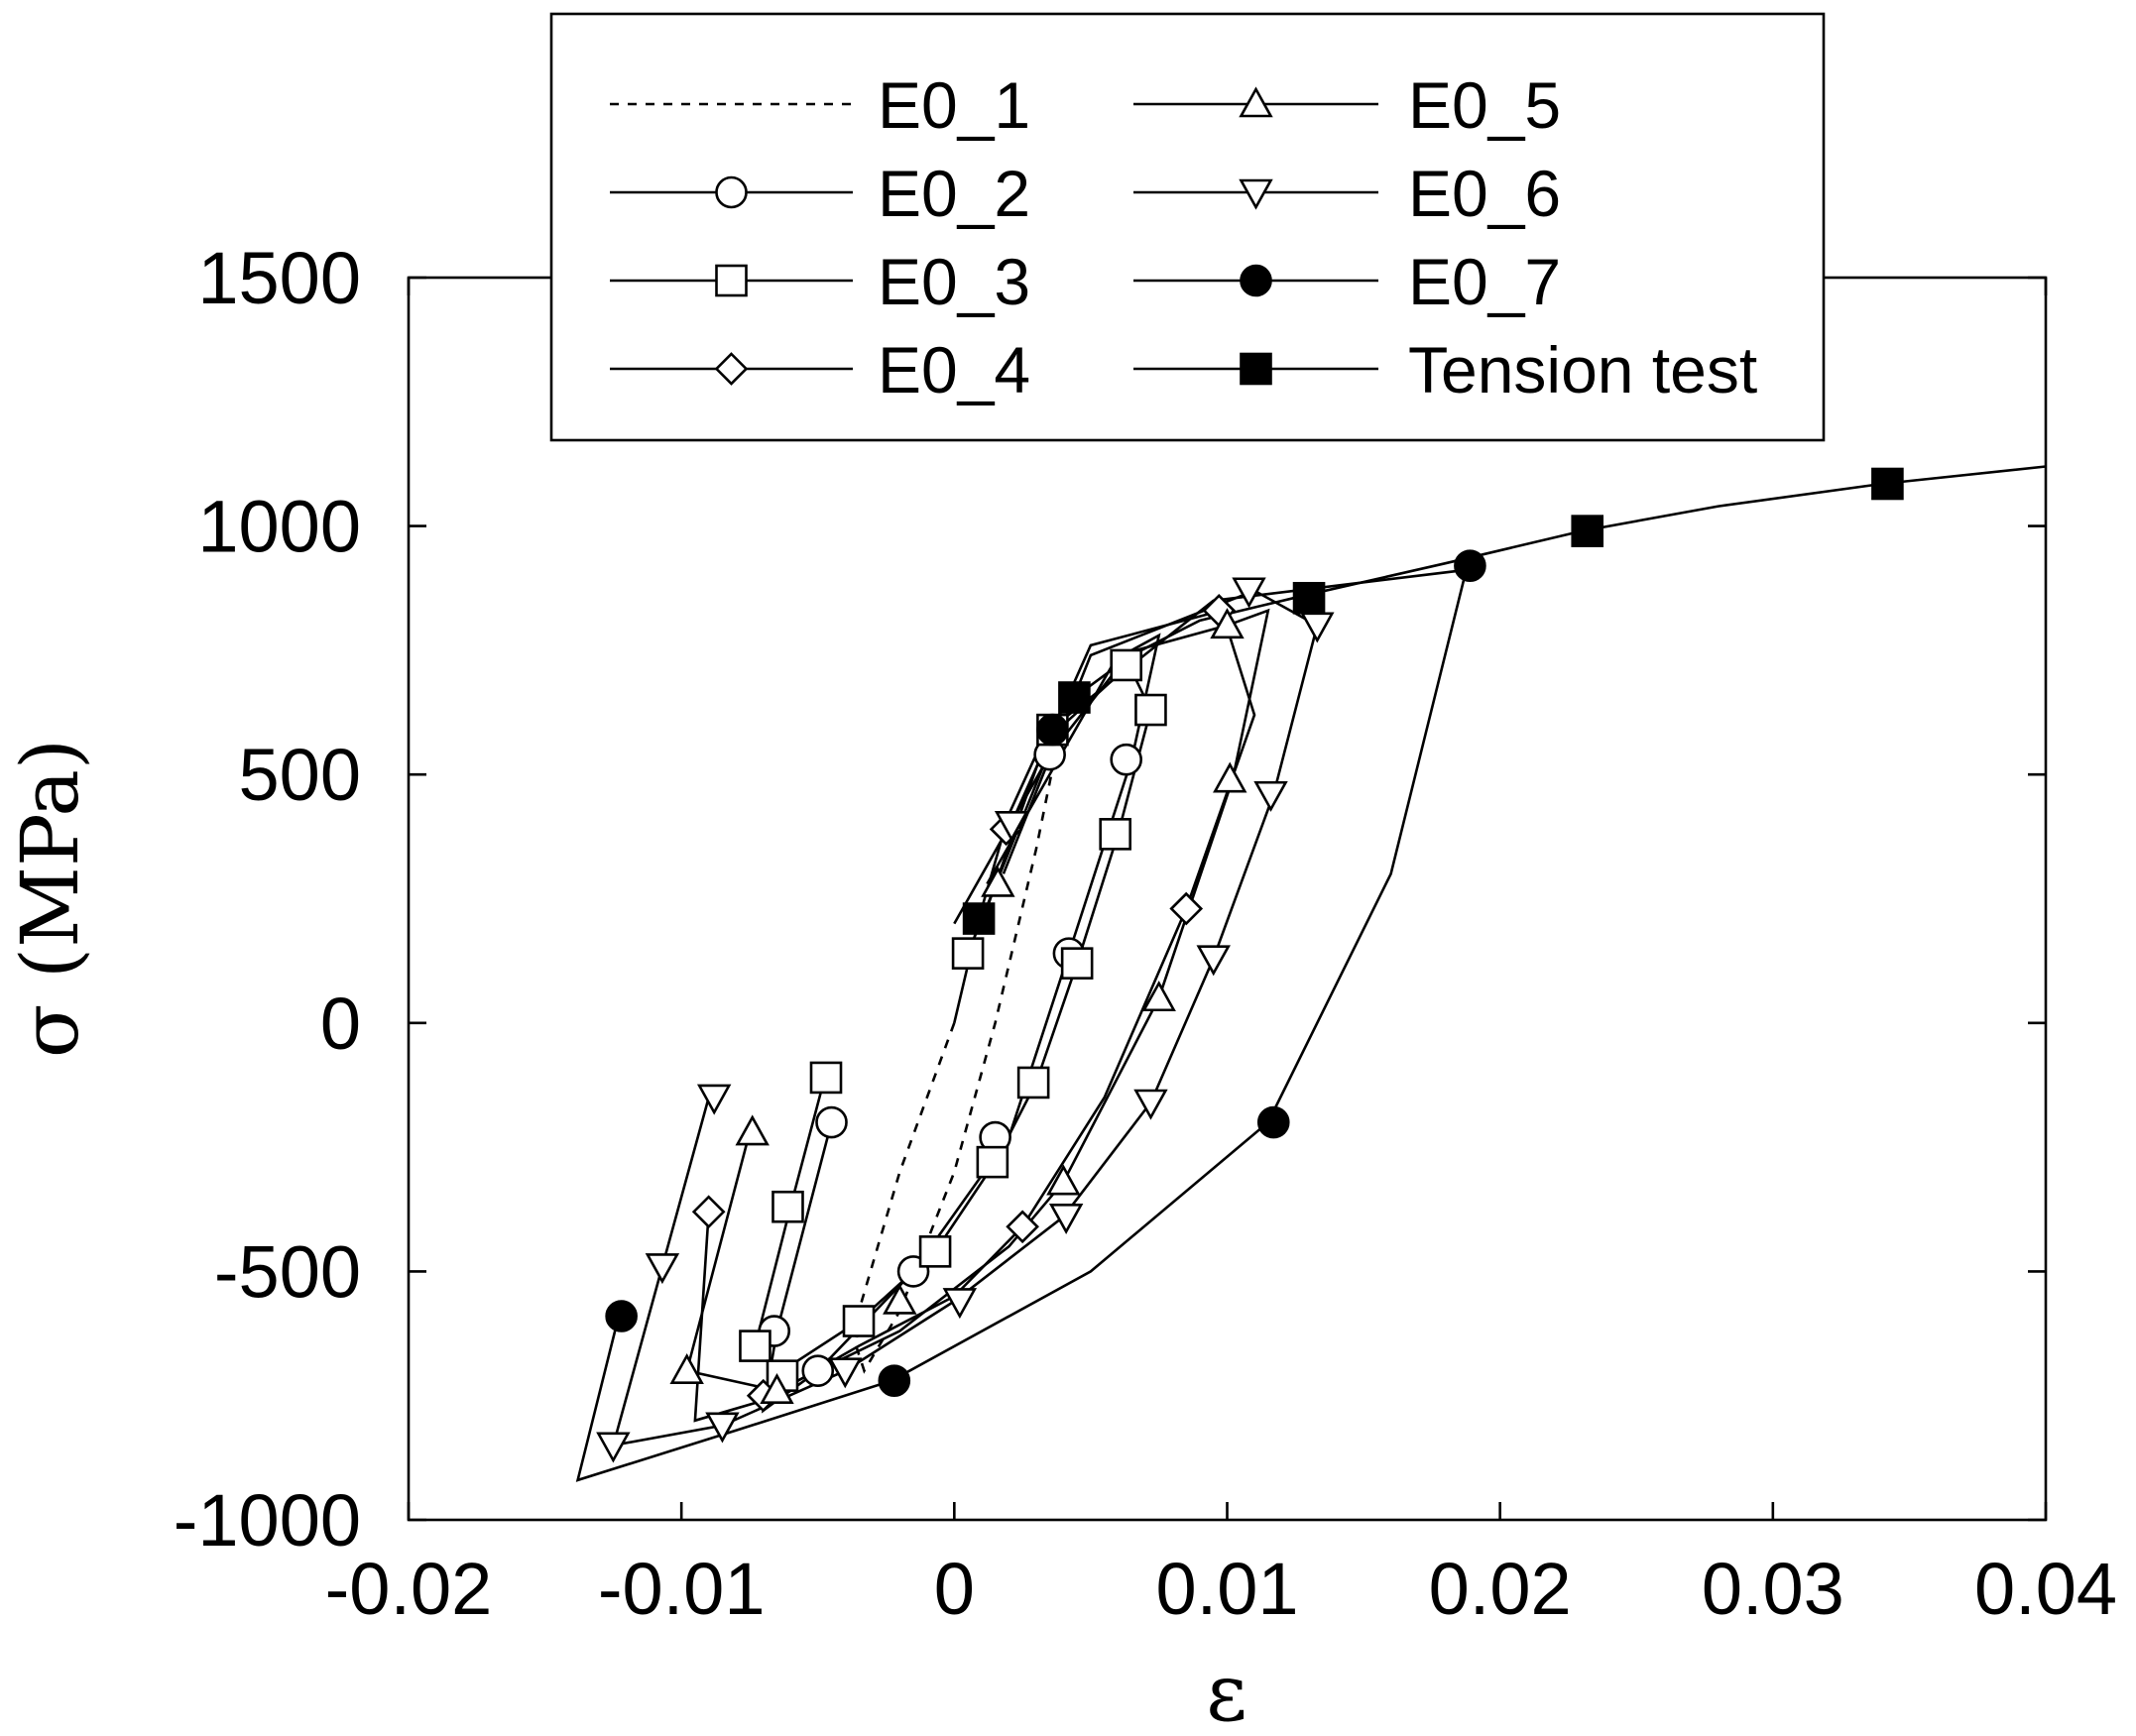  What do you see at coordinates (50, 898) in the screenshot?
I see `y-axis-title: σ (MPa)` at bounding box center [50, 898].